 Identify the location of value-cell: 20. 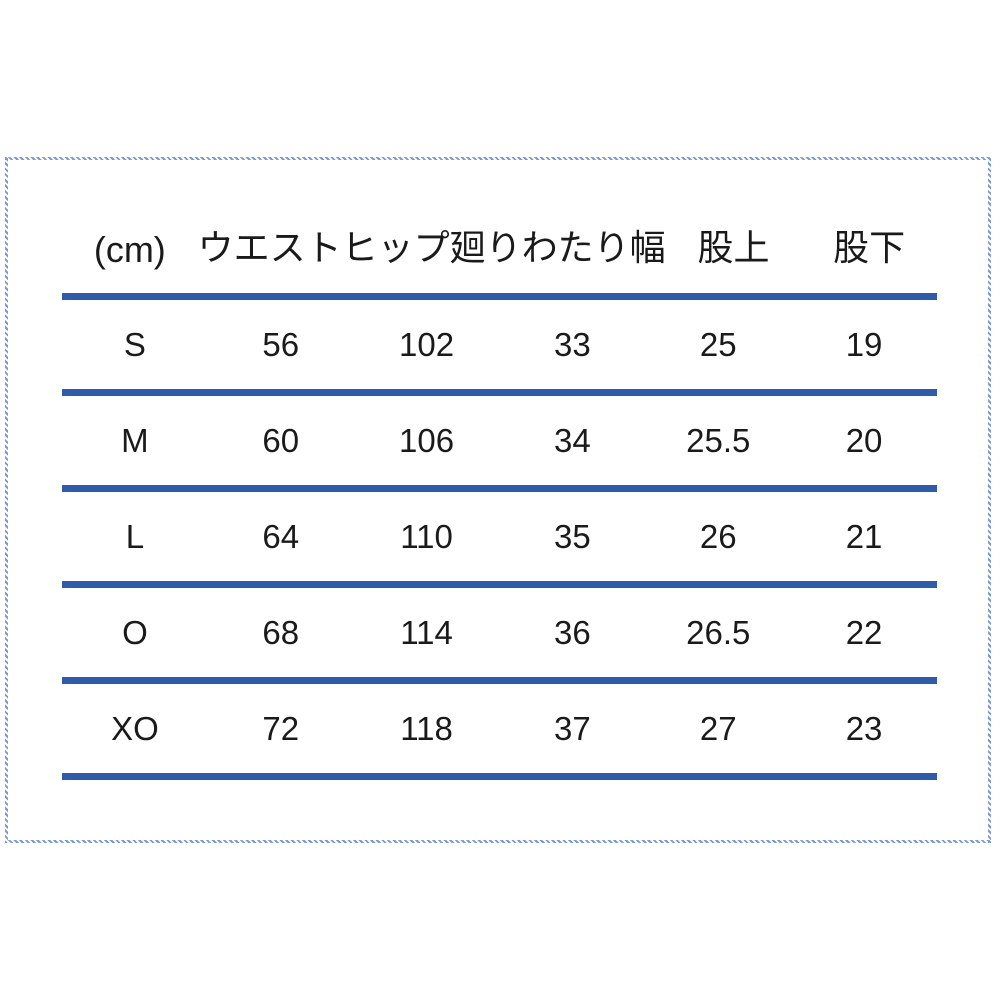
(864, 440).